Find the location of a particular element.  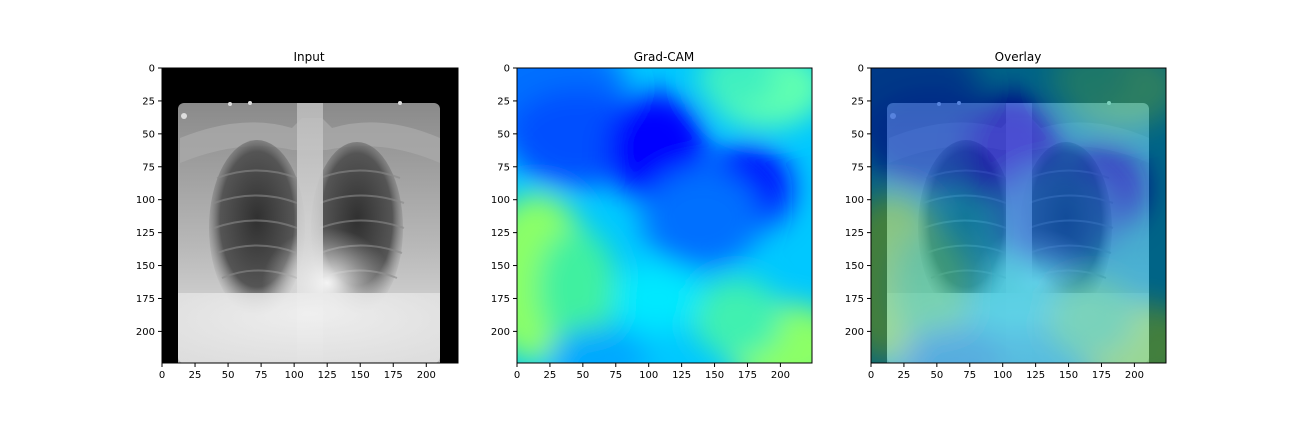

panel-title: Overlay is located at coordinates (1018, 57).